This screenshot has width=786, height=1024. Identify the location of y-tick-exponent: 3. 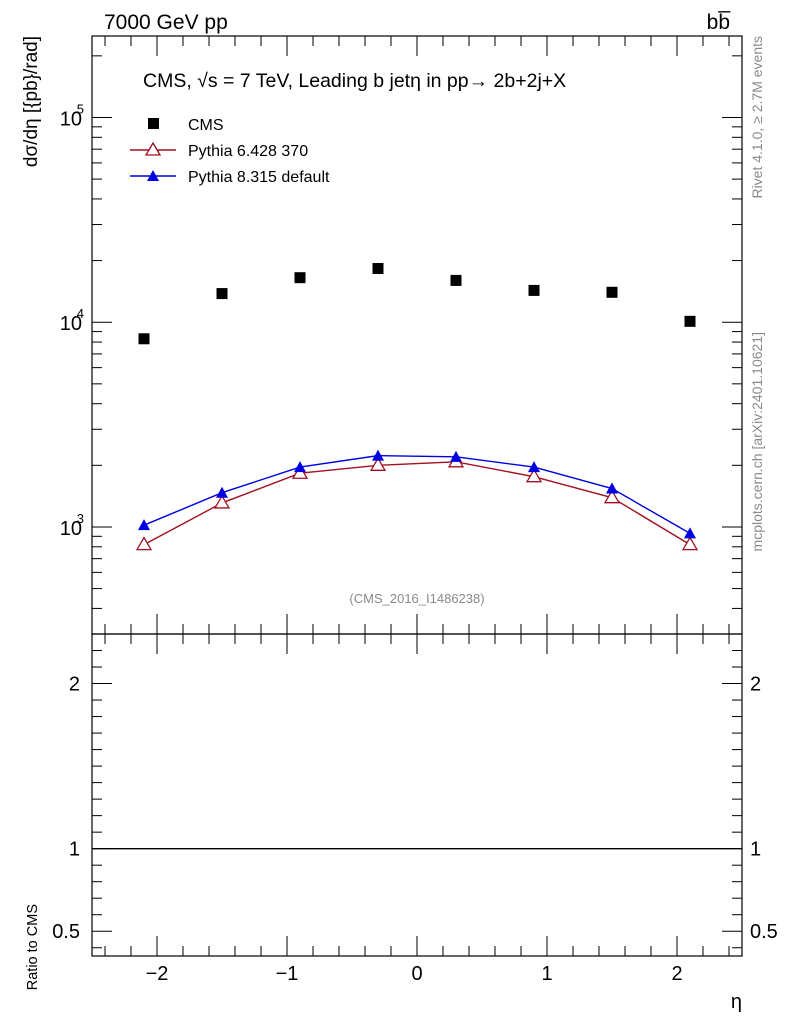
(80, 518).